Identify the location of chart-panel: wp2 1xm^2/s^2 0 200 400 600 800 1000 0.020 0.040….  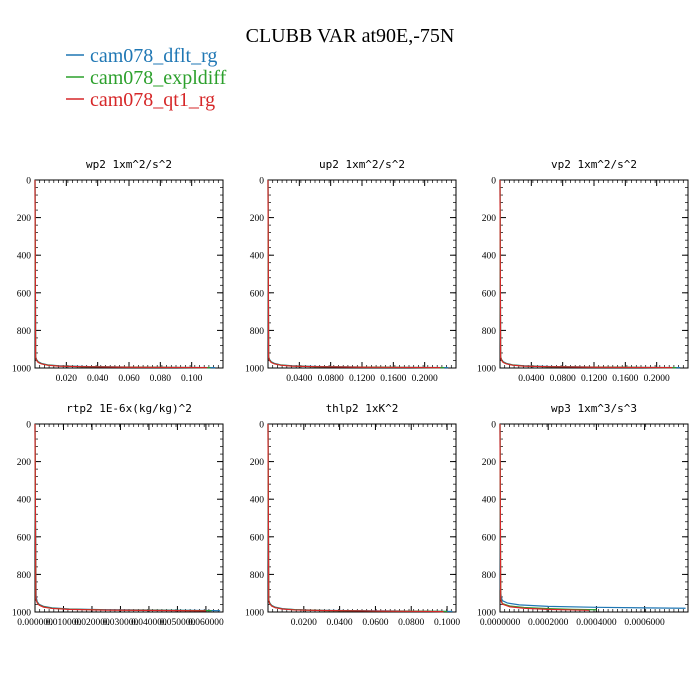
(118, 271).